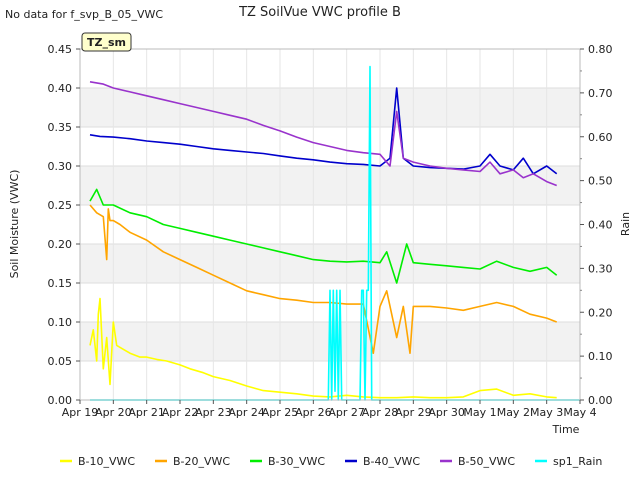 Image resolution: width=640 pixels, height=480 pixels. Describe the element at coordinates (213, 412) in the screenshot. I see `x-tick-label: Apr 23` at that location.